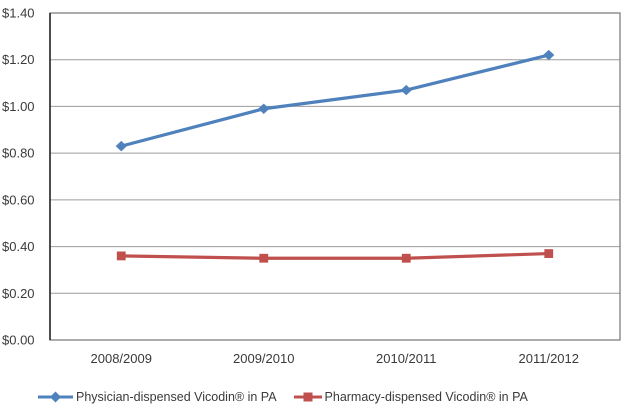 This screenshot has width=632, height=415. I want to click on legend-item-physician: Physician-dispensed Vicodin® in PA, so click(157, 397).